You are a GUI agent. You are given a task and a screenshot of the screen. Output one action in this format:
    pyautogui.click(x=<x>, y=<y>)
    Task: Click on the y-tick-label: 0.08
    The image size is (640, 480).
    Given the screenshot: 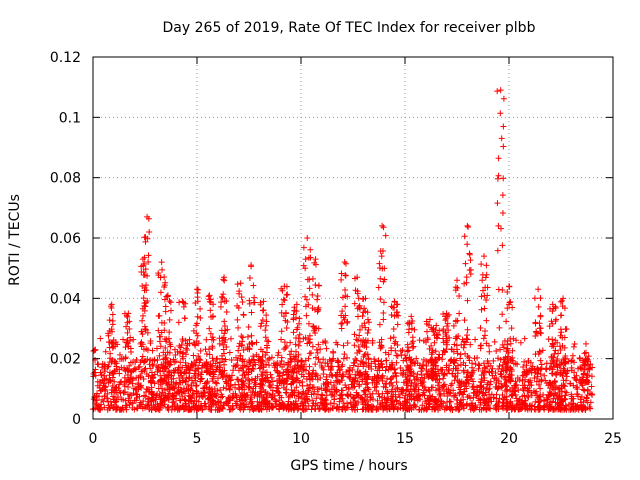 What is the action you would take?
    pyautogui.click(x=65, y=179)
    